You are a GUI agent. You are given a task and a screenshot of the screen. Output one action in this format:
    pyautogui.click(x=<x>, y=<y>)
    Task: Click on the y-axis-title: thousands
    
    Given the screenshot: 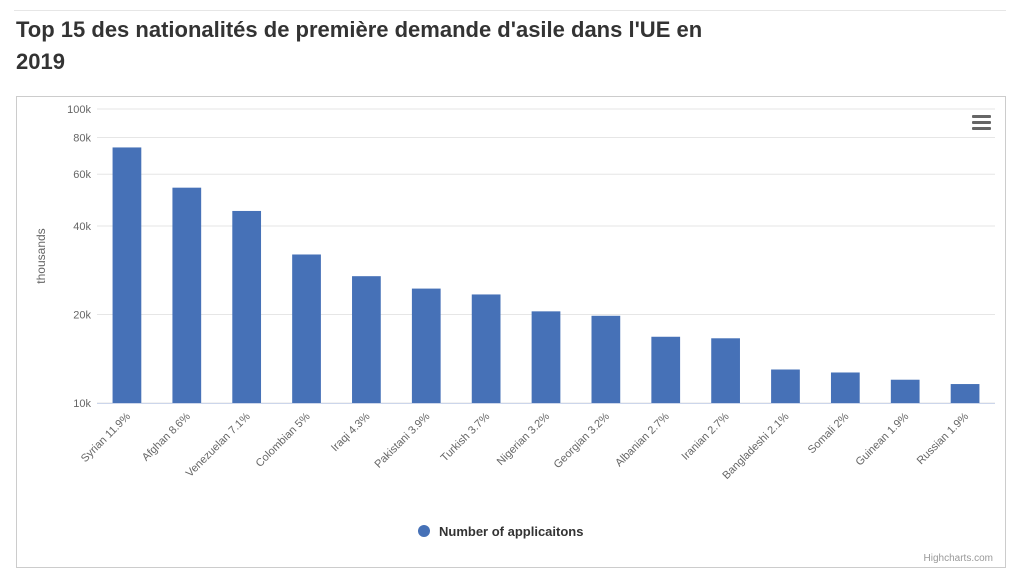 What is the action you would take?
    pyautogui.click(x=41, y=255)
    